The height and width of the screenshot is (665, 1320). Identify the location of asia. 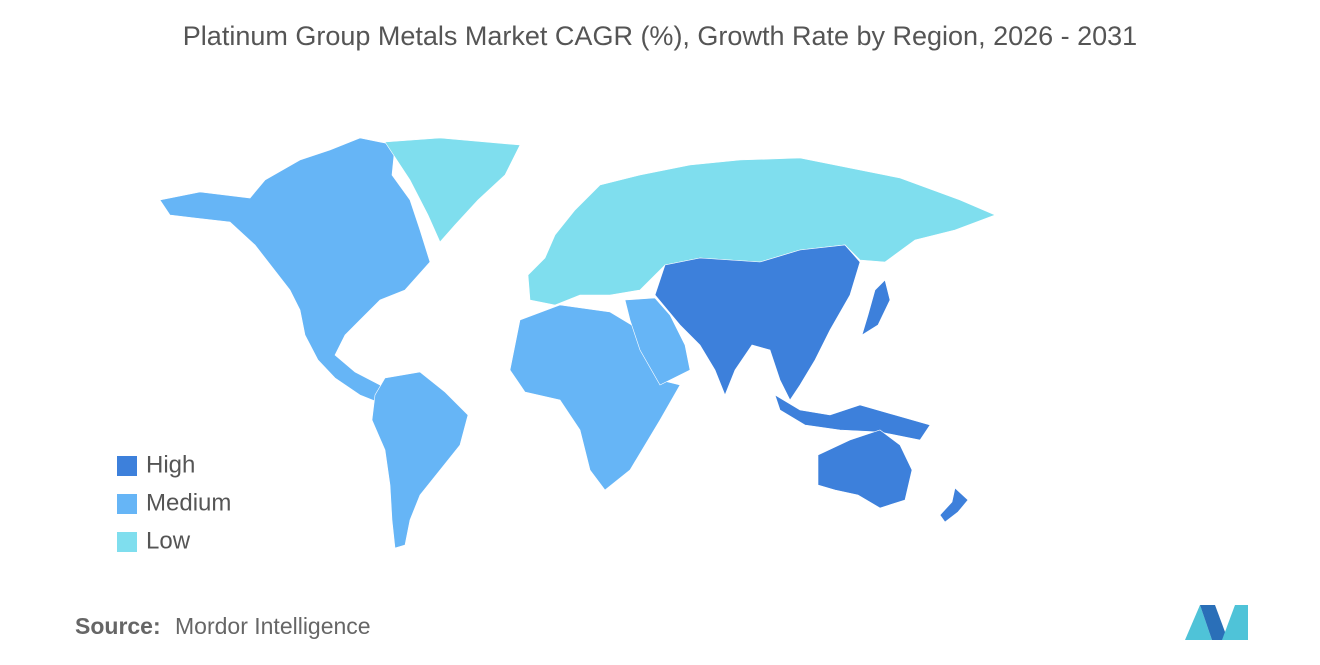
(757, 322).